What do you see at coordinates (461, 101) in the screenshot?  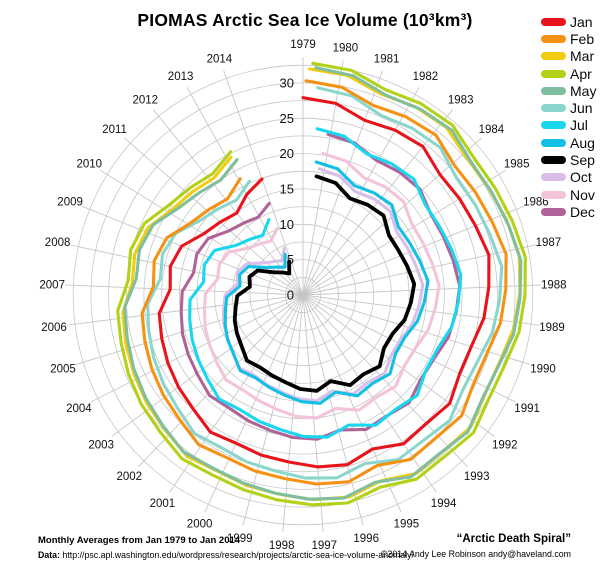 I see `year-label: 1983` at bounding box center [461, 101].